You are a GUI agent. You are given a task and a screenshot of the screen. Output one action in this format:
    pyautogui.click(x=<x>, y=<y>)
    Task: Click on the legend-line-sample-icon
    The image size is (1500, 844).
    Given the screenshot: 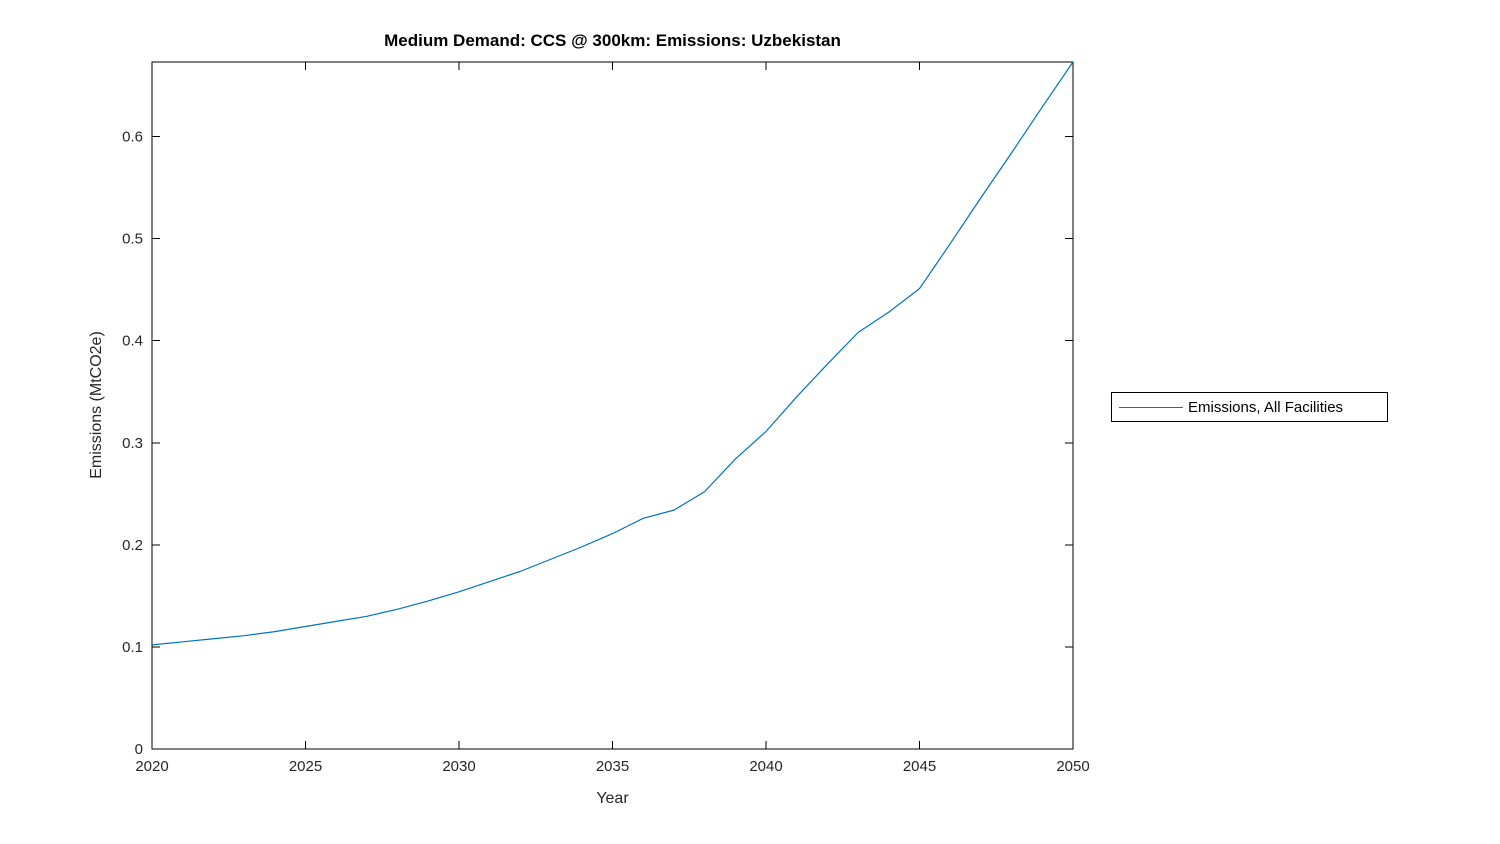 What is the action you would take?
    pyautogui.click(x=1151, y=407)
    